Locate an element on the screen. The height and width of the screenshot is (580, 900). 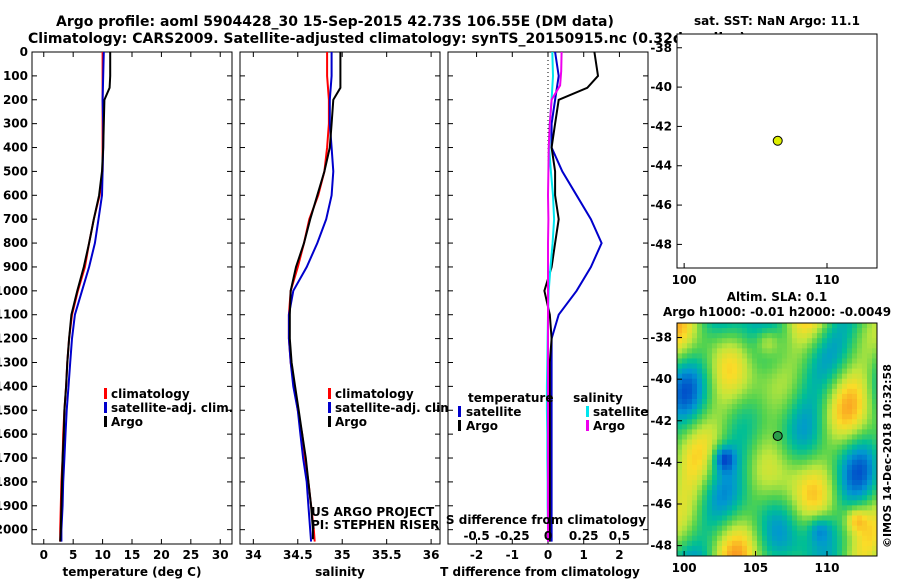
legend-header: salinity is located at coordinates (598, 398).